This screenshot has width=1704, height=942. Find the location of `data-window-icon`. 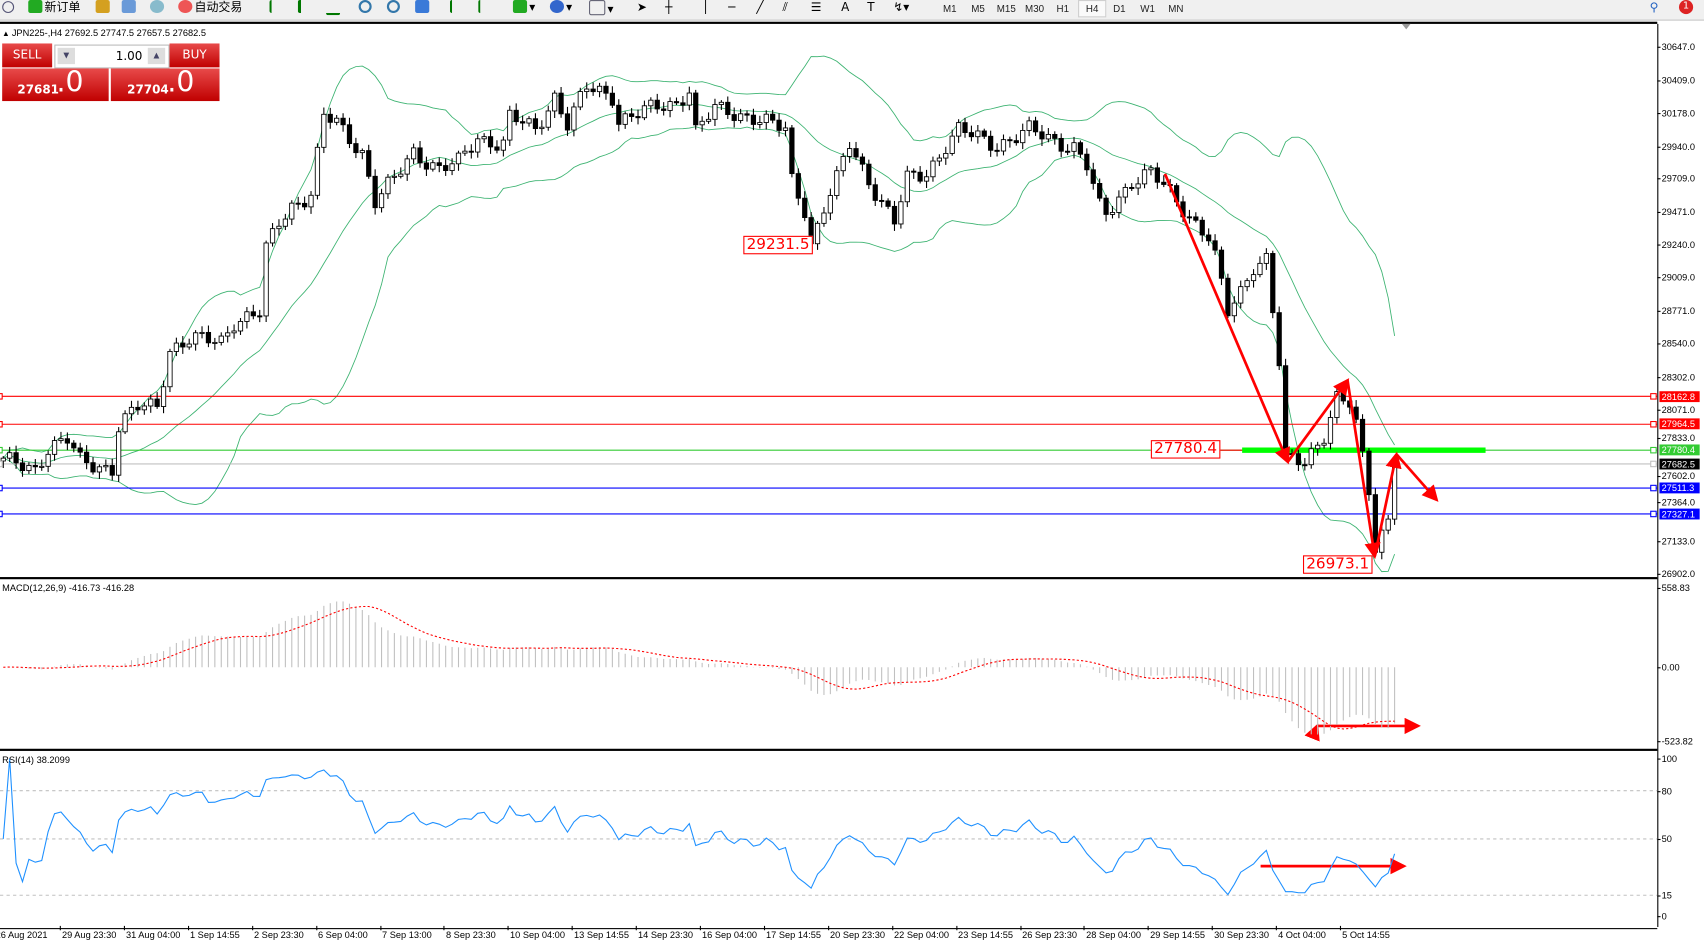

data-window-icon is located at coordinates (129, 8).